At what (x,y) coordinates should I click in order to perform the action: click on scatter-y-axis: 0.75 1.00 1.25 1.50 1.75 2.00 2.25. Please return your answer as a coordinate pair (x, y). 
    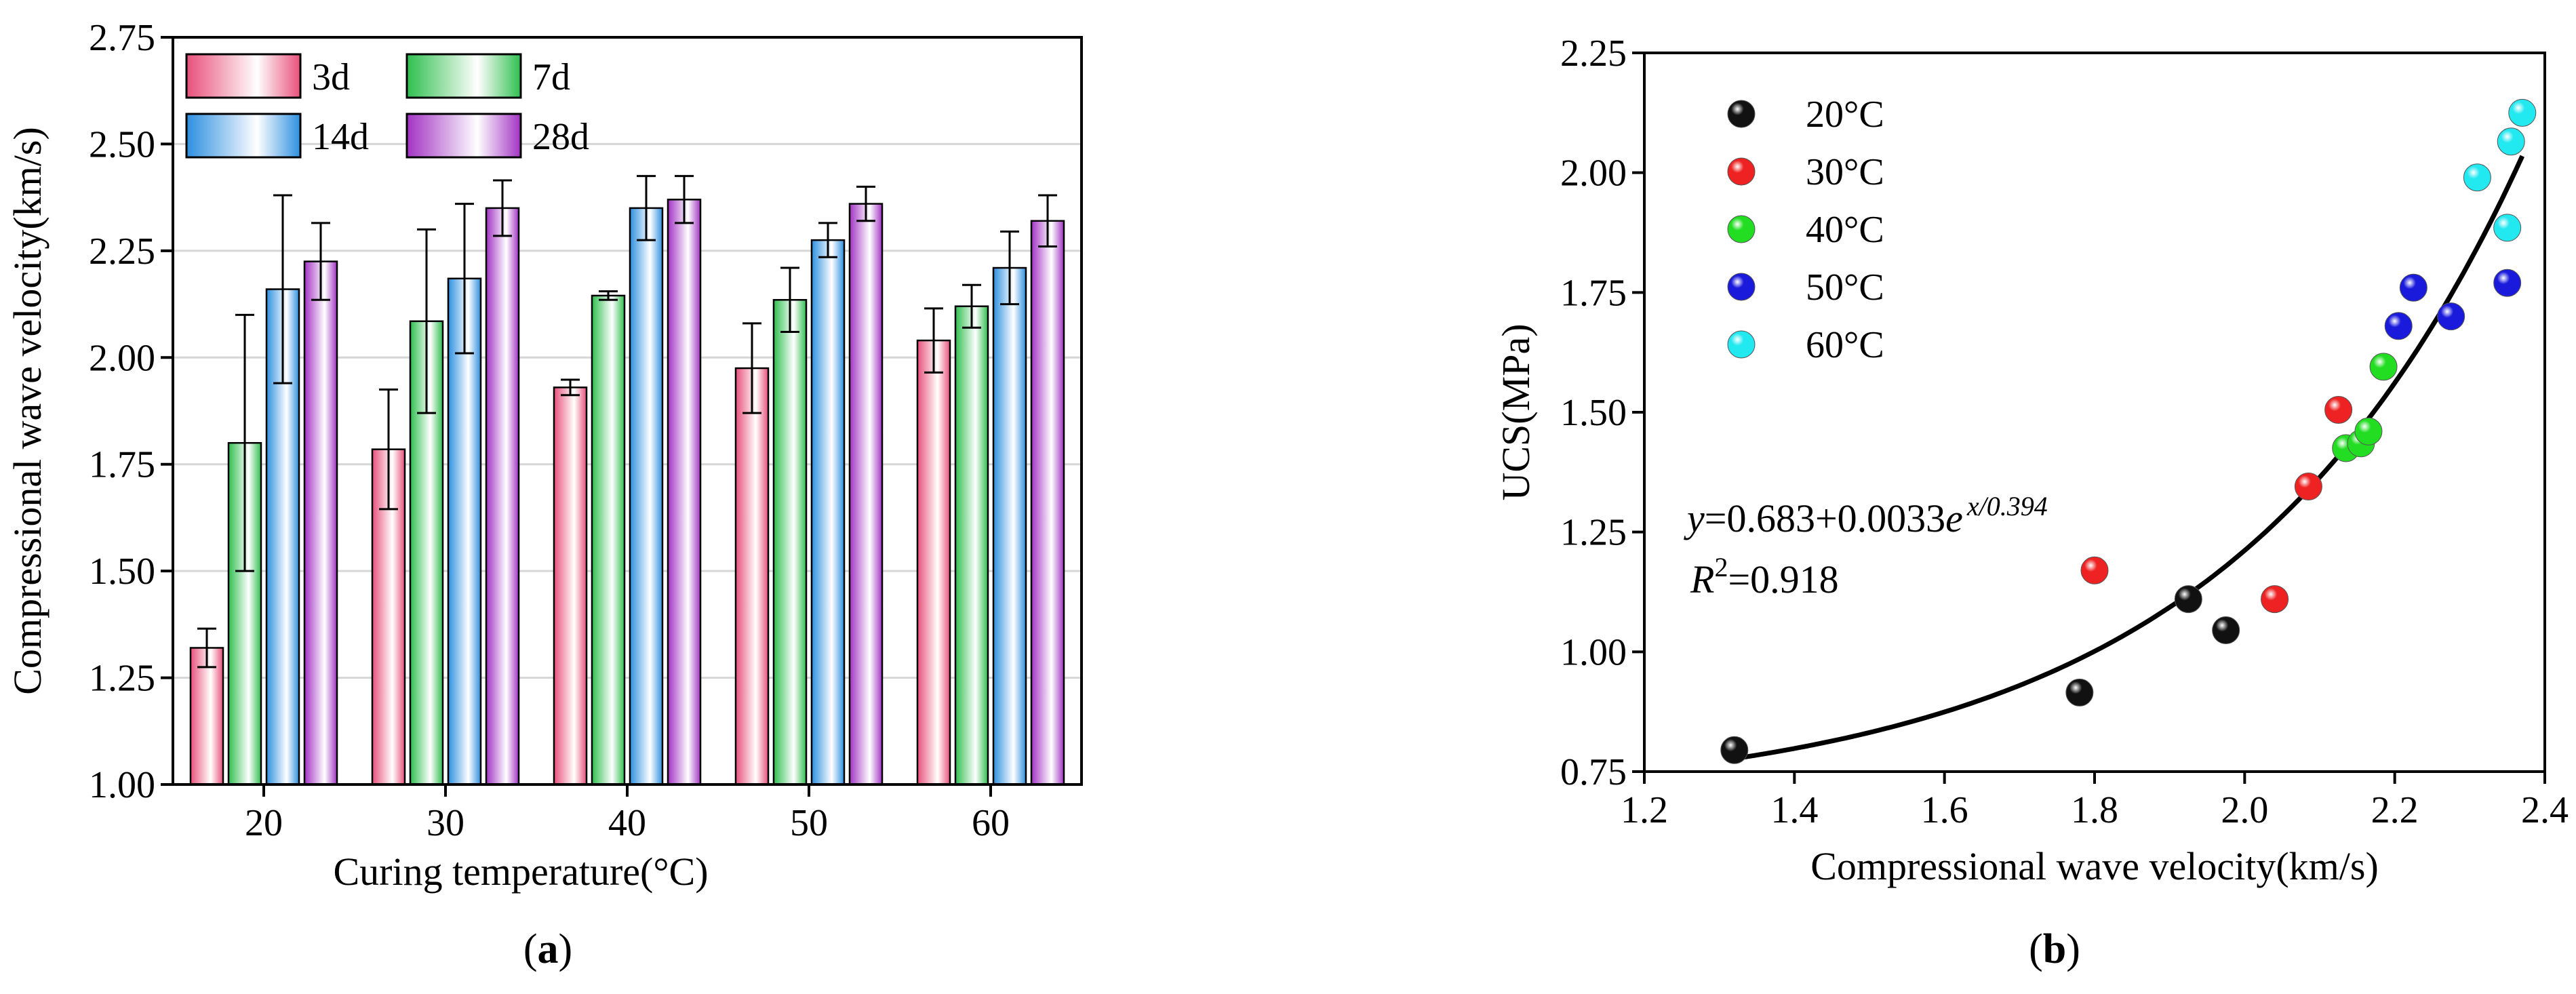
    Looking at the image, I should click on (1602, 413).